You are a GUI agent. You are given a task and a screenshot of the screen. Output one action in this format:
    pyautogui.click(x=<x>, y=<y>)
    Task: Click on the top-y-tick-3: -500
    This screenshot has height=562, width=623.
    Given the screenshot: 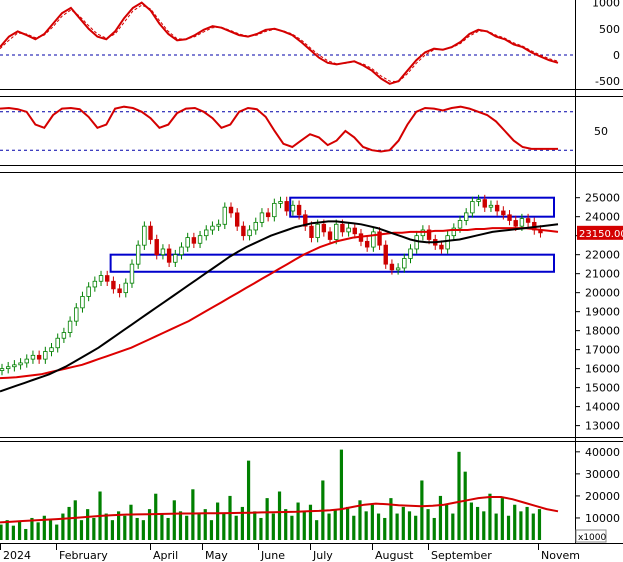 What is the action you would take?
    pyautogui.click(x=607, y=81)
    